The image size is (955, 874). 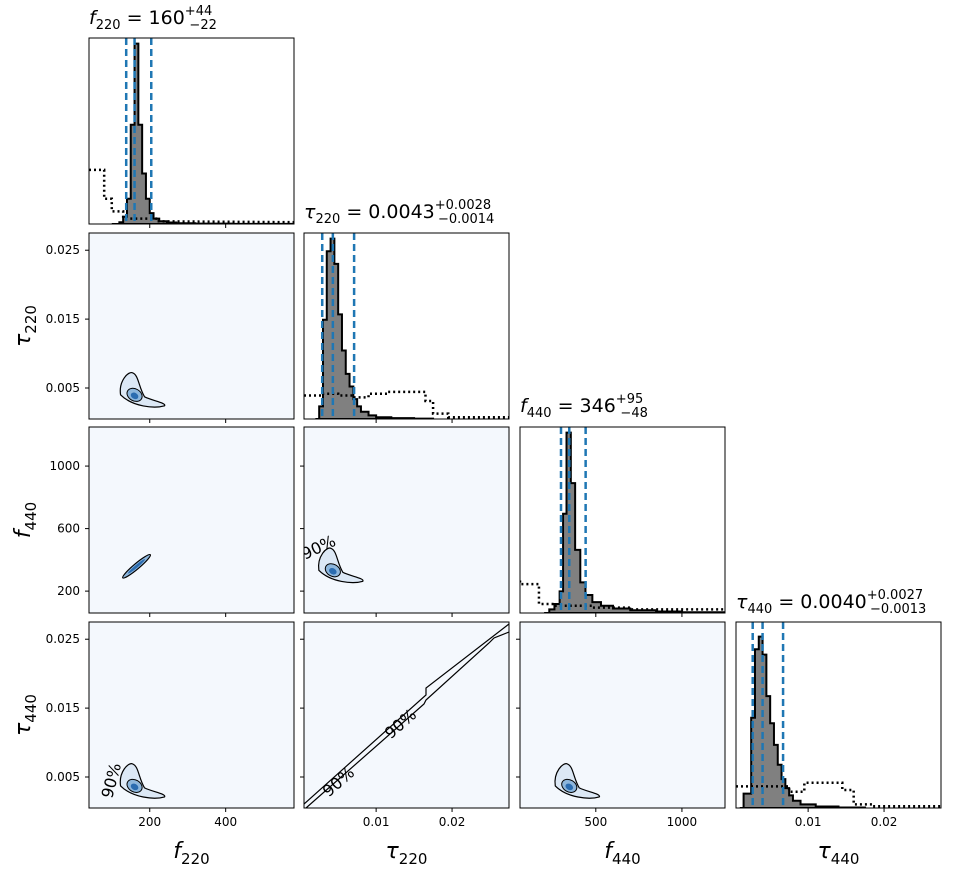 I want to click on y-tick-label: 1000, so click(x=64, y=466).